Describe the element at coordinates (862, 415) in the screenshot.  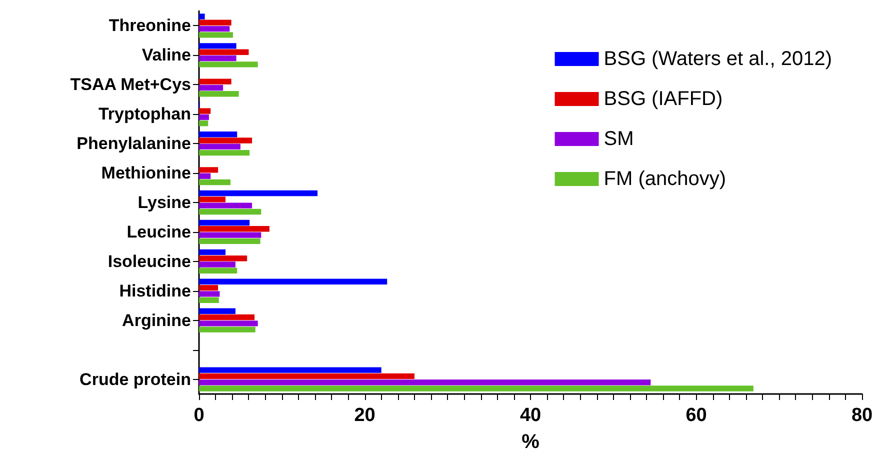
I see `x-tick-label: 80` at that location.